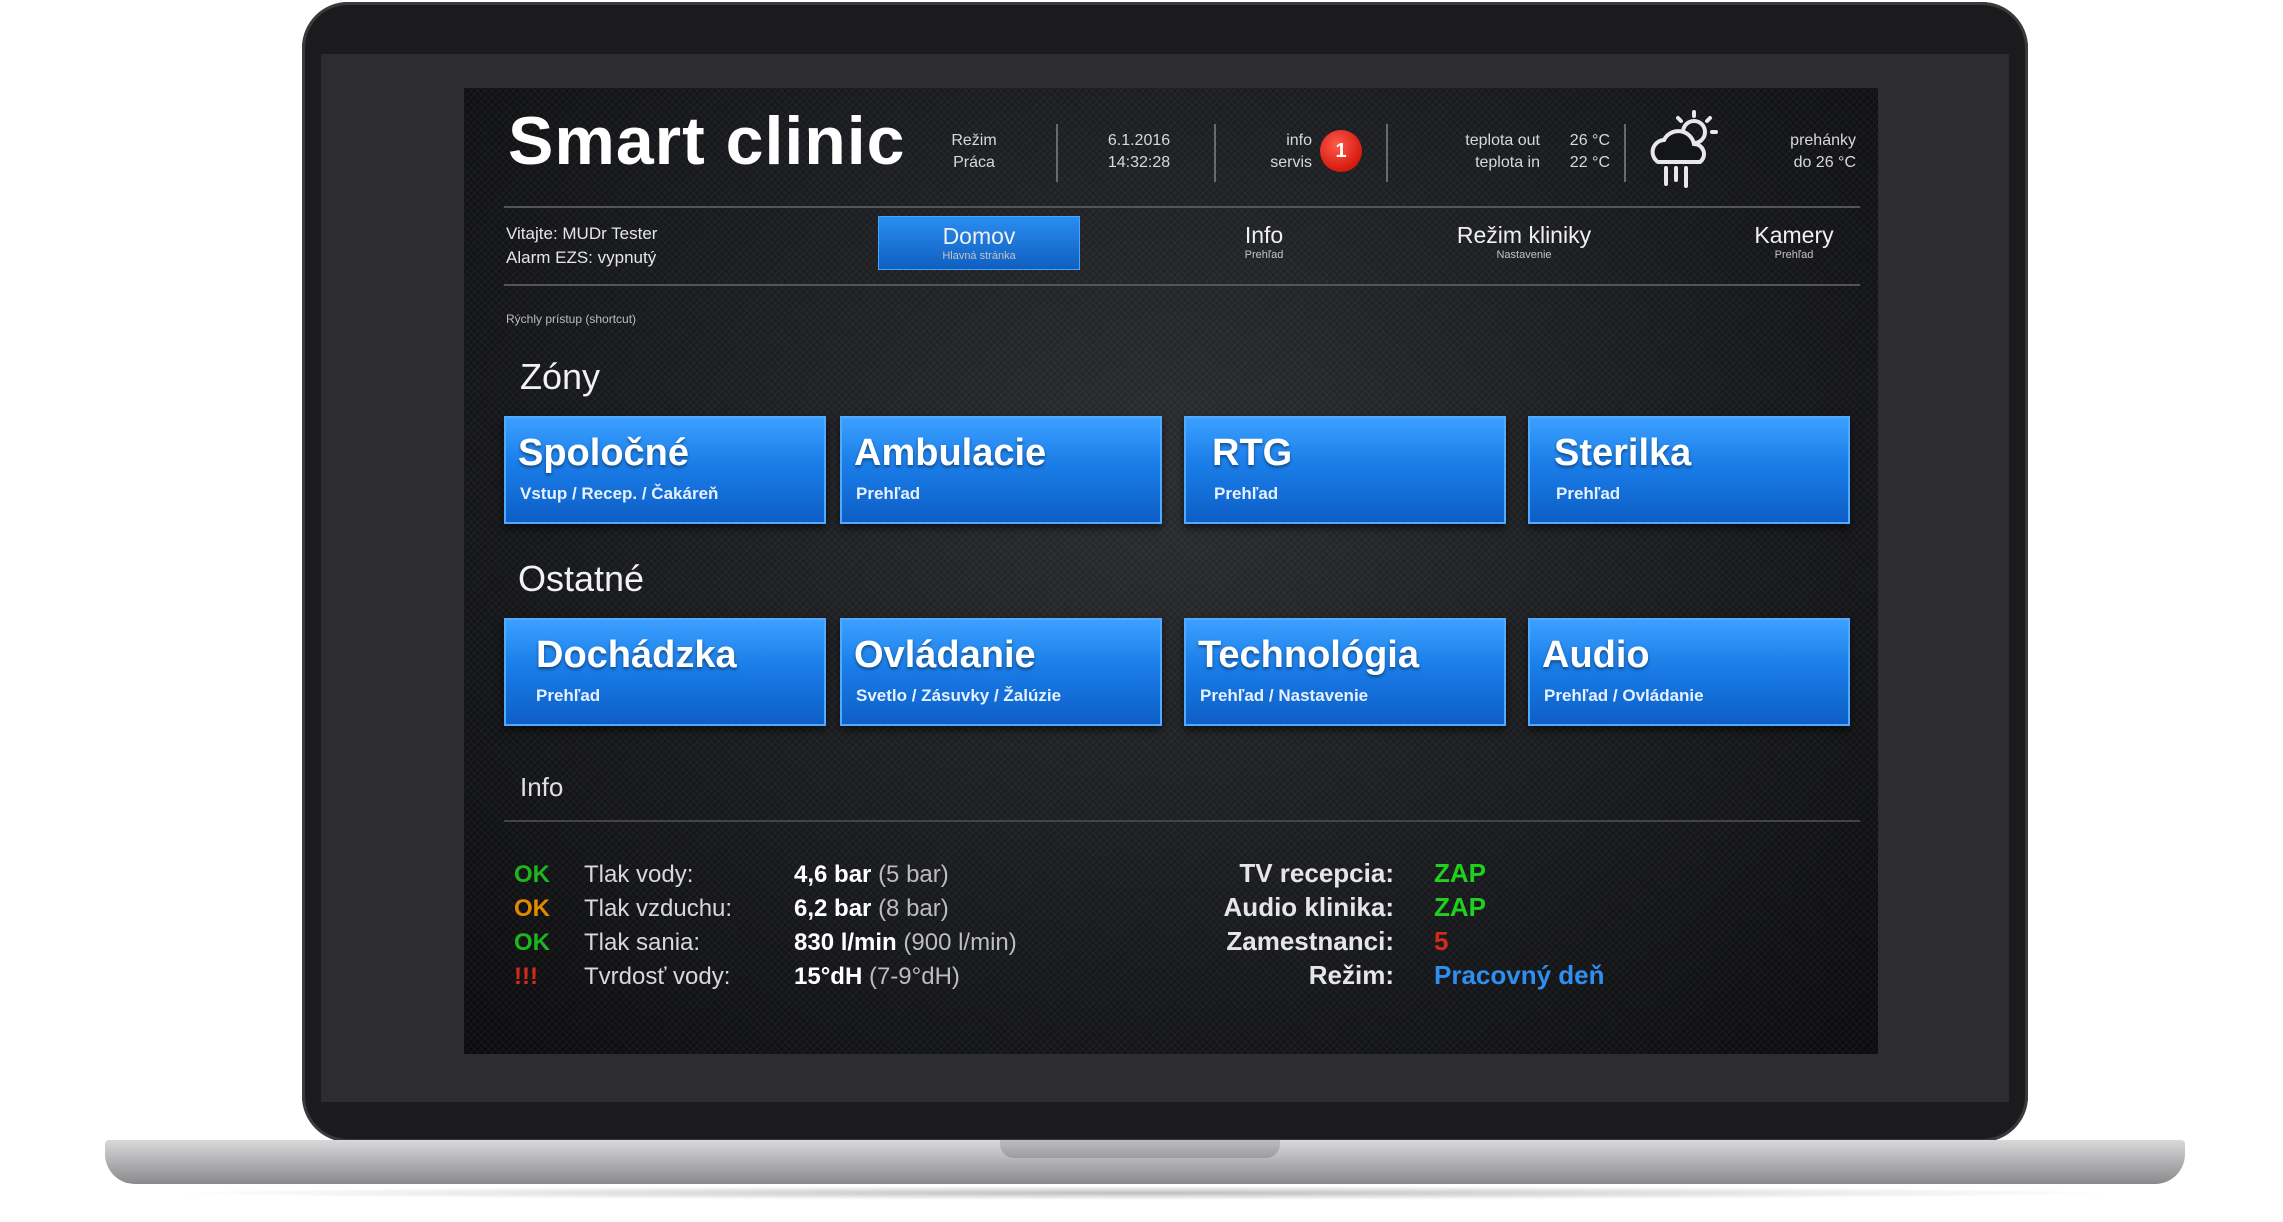  Describe the element at coordinates (1823, 140) in the screenshot. I see `weather-line1: prehánky` at that location.